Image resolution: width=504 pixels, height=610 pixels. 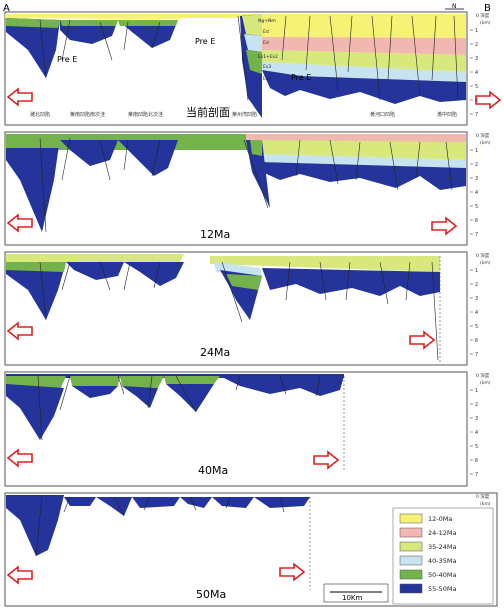 What do you see at coordinates (352, 598) in the screenshot?
I see `scale-bar-label: 10Km` at bounding box center [352, 598].